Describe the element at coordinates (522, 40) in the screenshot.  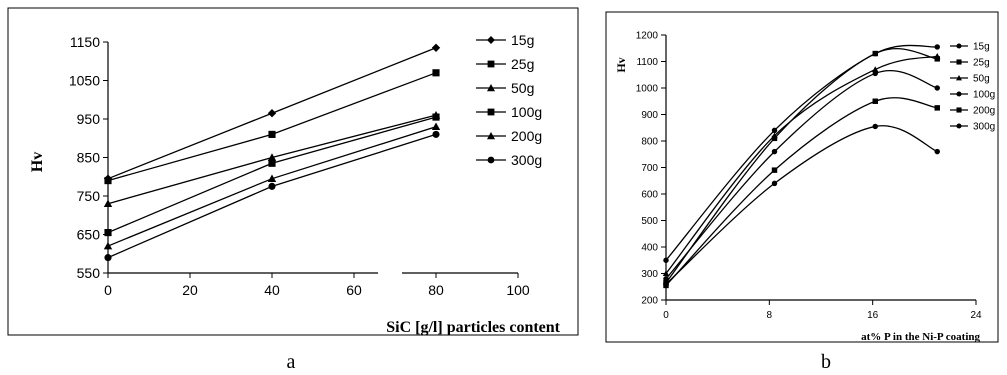
I see `panel-a-legend-label: 15g` at that location.